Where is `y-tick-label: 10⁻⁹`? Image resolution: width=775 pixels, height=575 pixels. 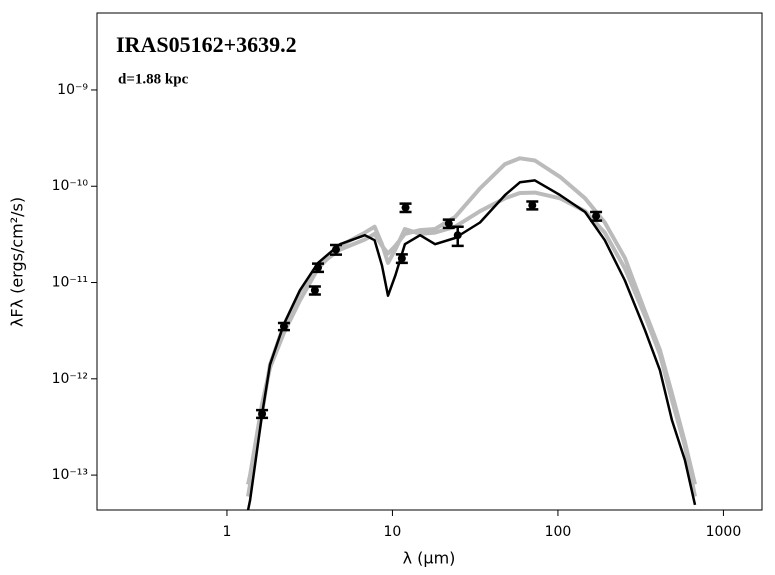 y-tick-label: 10⁻⁹ is located at coordinates (72, 90).